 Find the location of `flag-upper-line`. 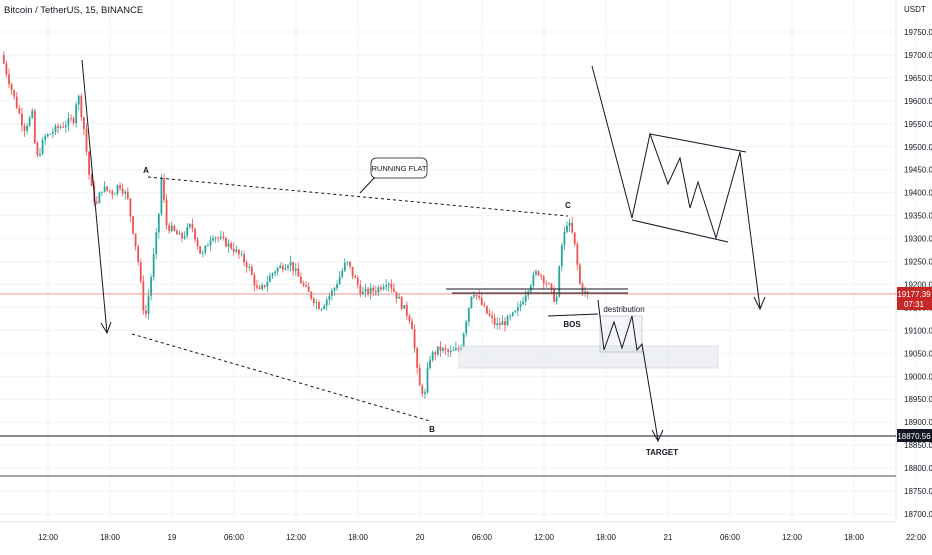

flag-upper-line is located at coordinates (698, 143).